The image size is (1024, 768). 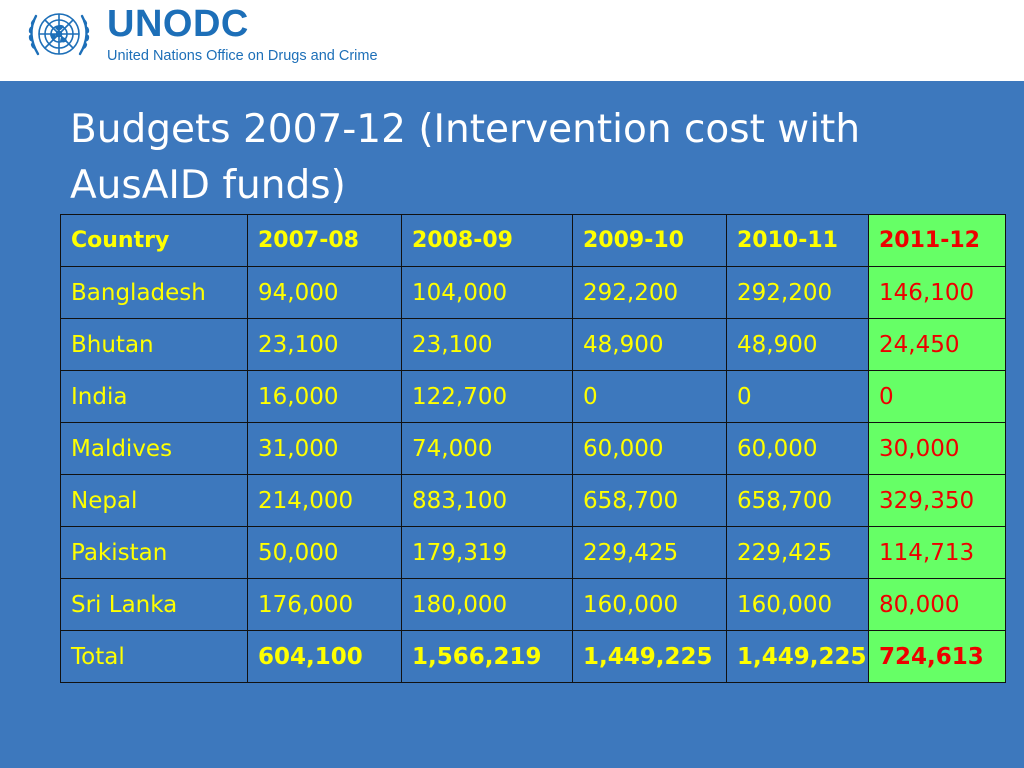 I want to click on slide-title-line-1: Budgets 2007-12 (Intervention cost with, so click(x=465, y=129).